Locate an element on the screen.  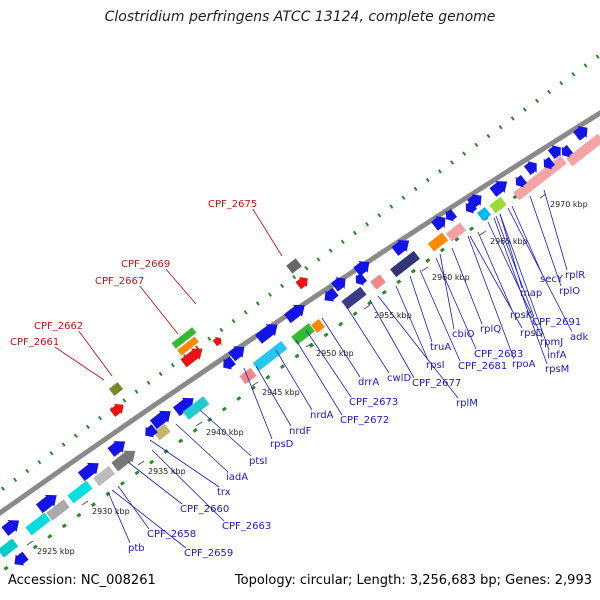
gene-label: rpsI is located at coordinates (435, 365).